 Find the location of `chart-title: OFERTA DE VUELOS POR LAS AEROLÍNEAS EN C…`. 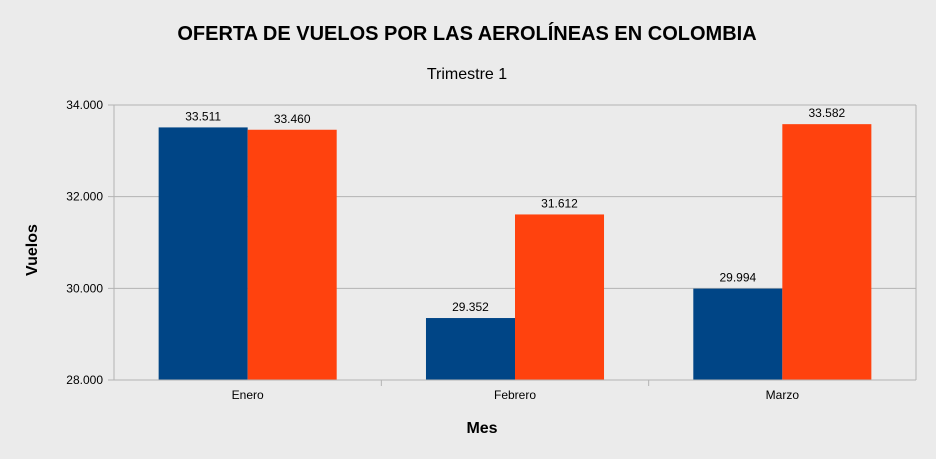

chart-title: OFERTA DE VUELOS POR LAS AEROLÍNEAS EN C… is located at coordinates (466, 33).